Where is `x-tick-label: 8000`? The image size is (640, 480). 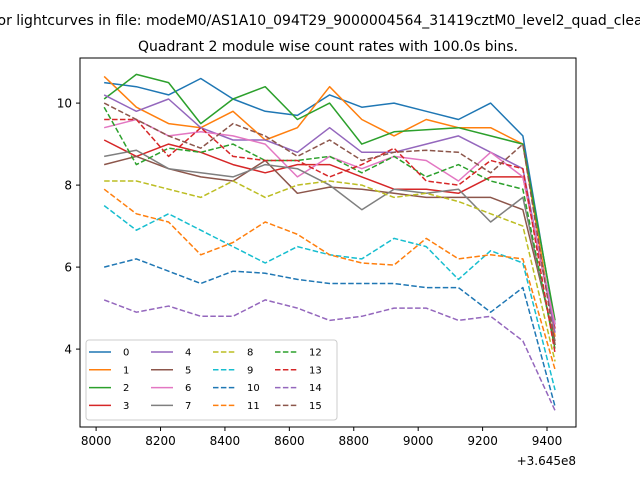 x-tick-label: 8000 is located at coordinates (96, 441).